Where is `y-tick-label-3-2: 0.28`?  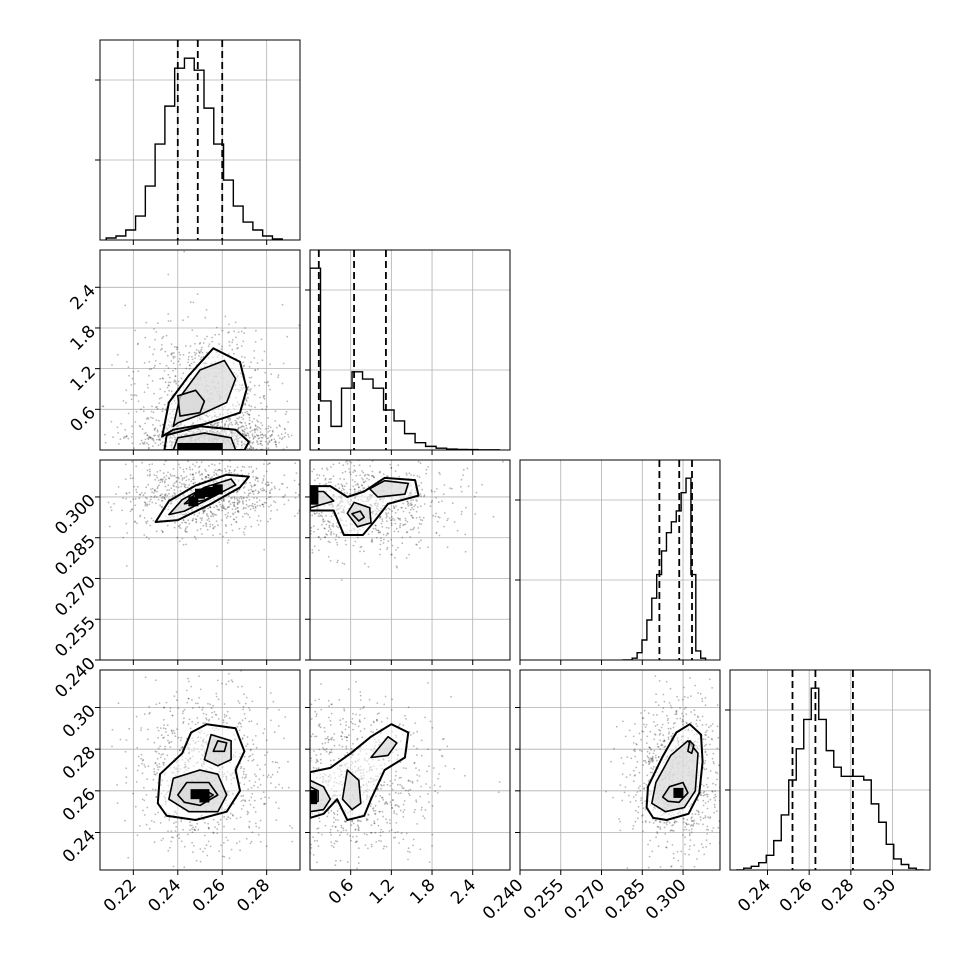
y-tick-label-3-2: 0.28 is located at coordinates (79, 763).